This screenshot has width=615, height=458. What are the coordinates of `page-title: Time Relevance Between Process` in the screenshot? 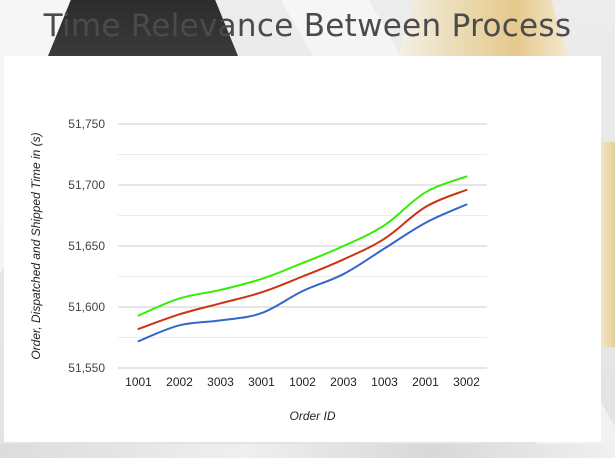 It's located at (307, 26).